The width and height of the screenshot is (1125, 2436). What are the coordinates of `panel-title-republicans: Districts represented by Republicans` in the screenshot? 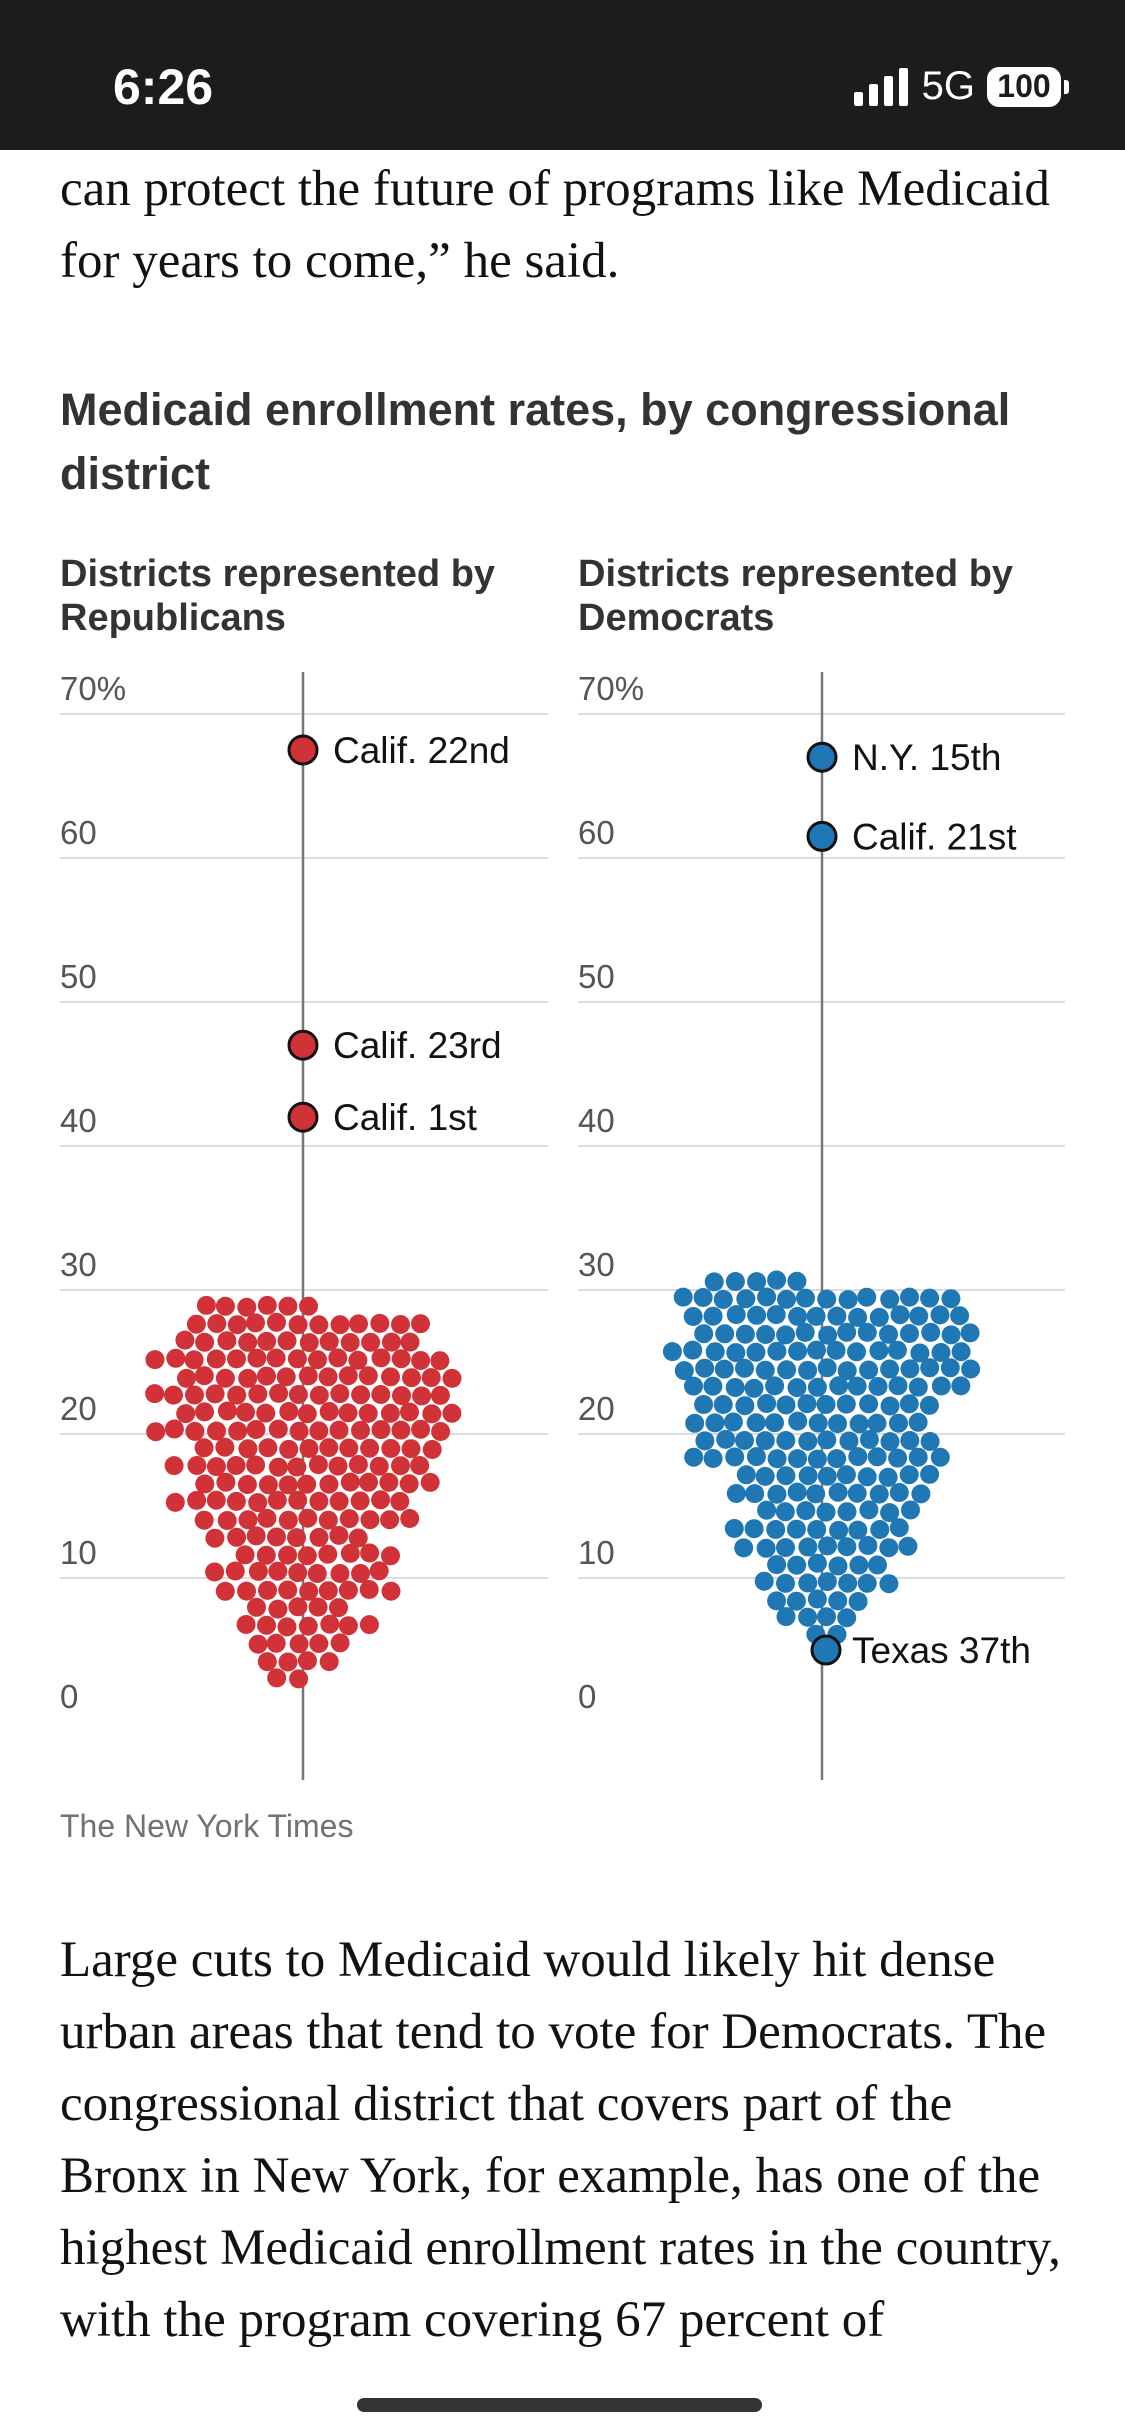 It's located at (278, 596).